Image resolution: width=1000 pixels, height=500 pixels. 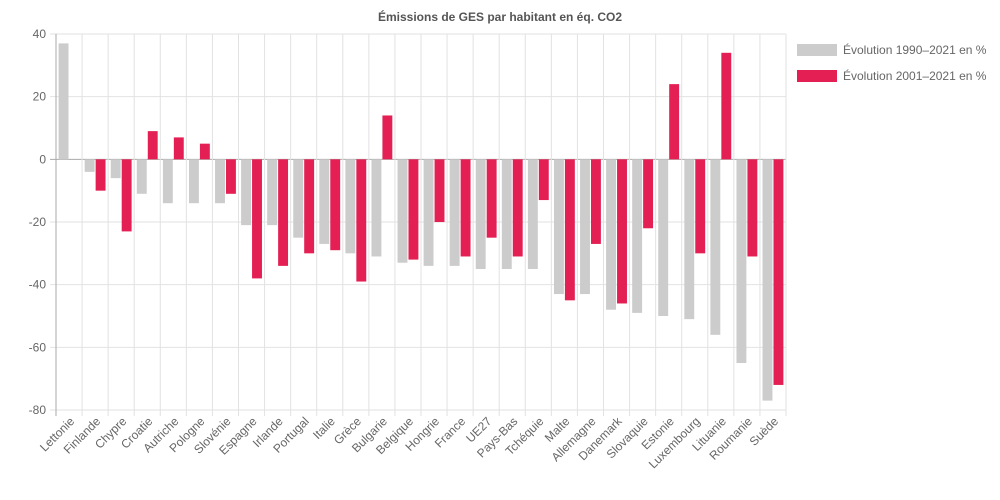 What do you see at coordinates (915, 75) in the screenshot?
I see `legend-label: Évolution 2001–2021 en %` at bounding box center [915, 75].